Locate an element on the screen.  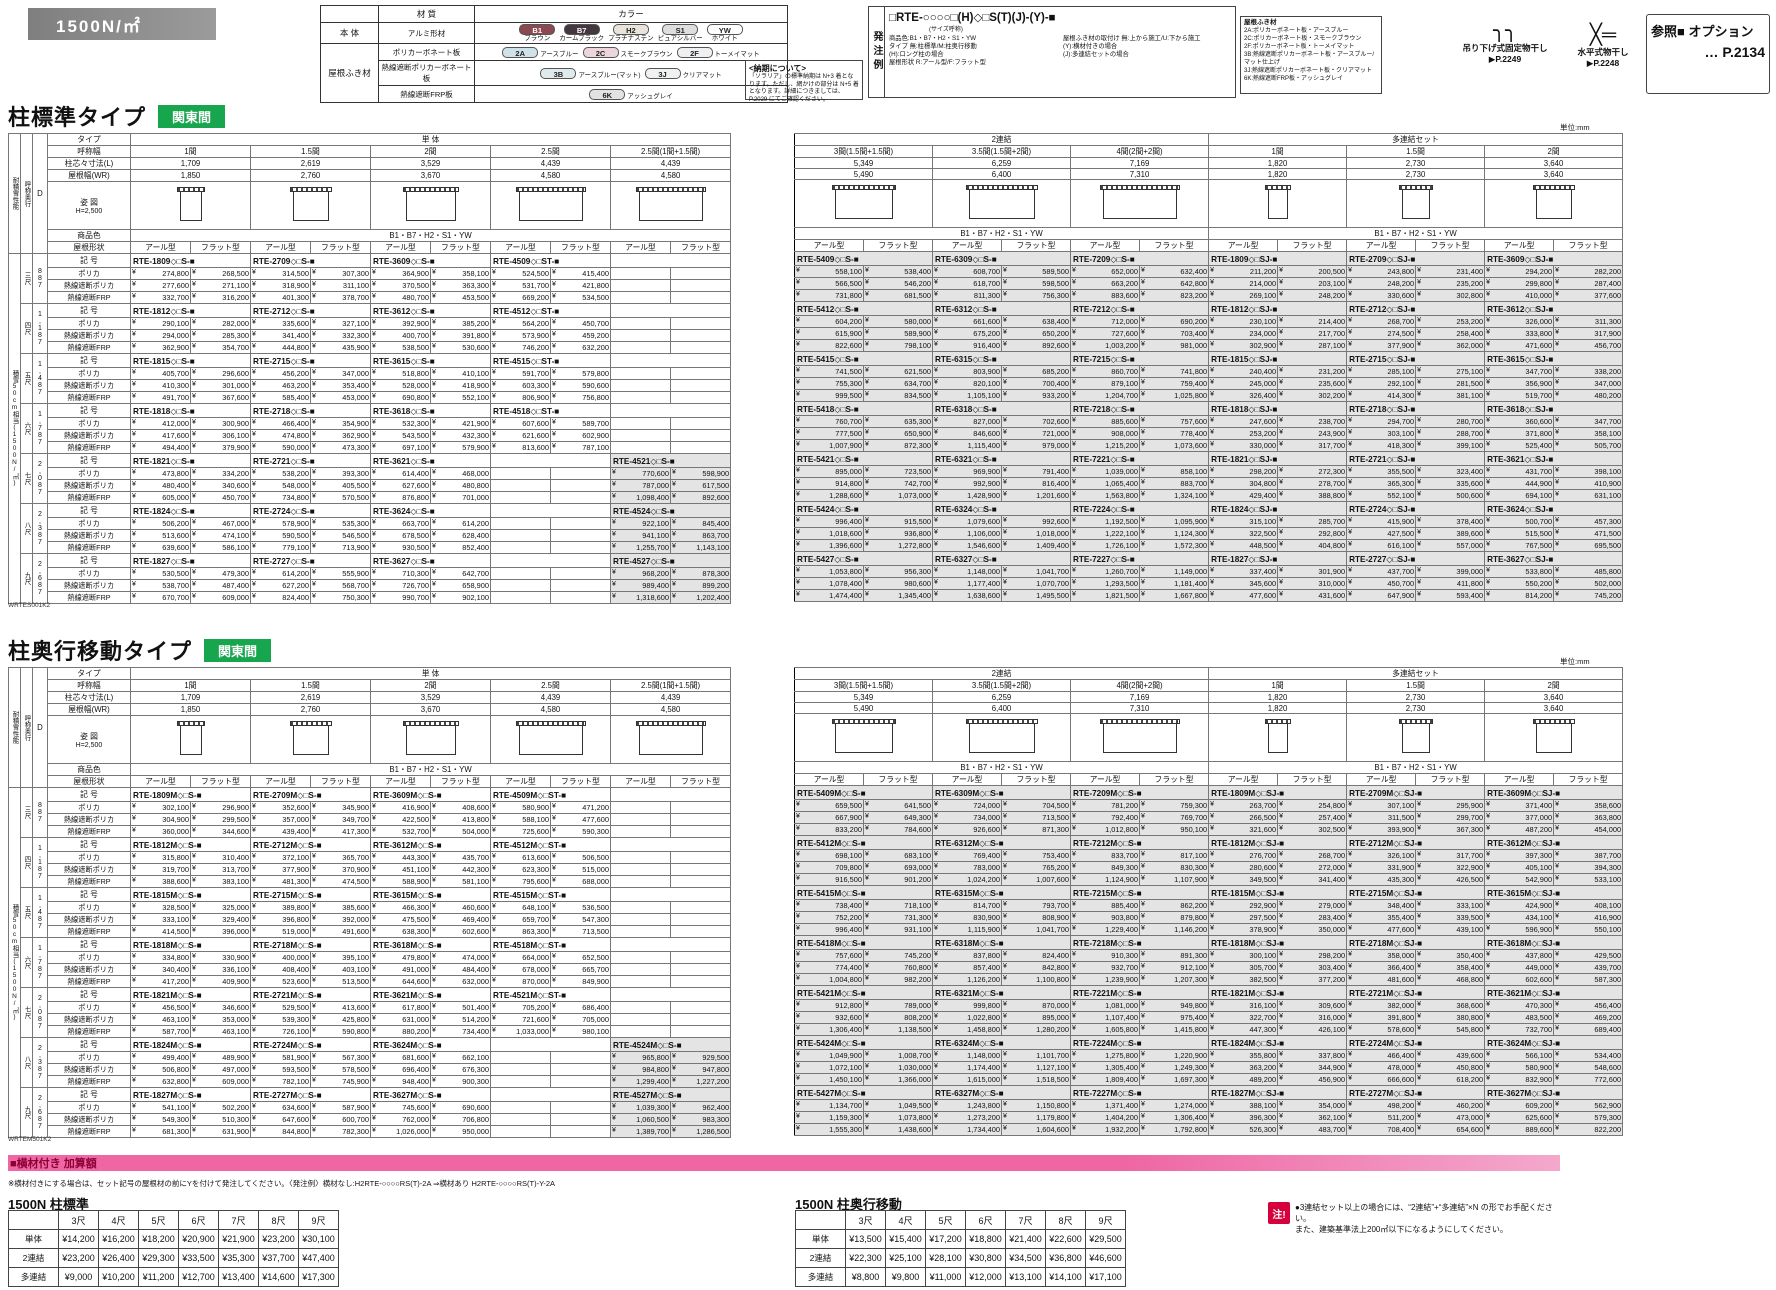
price-cell: ¥760,800 is located at coordinates (898, 967).